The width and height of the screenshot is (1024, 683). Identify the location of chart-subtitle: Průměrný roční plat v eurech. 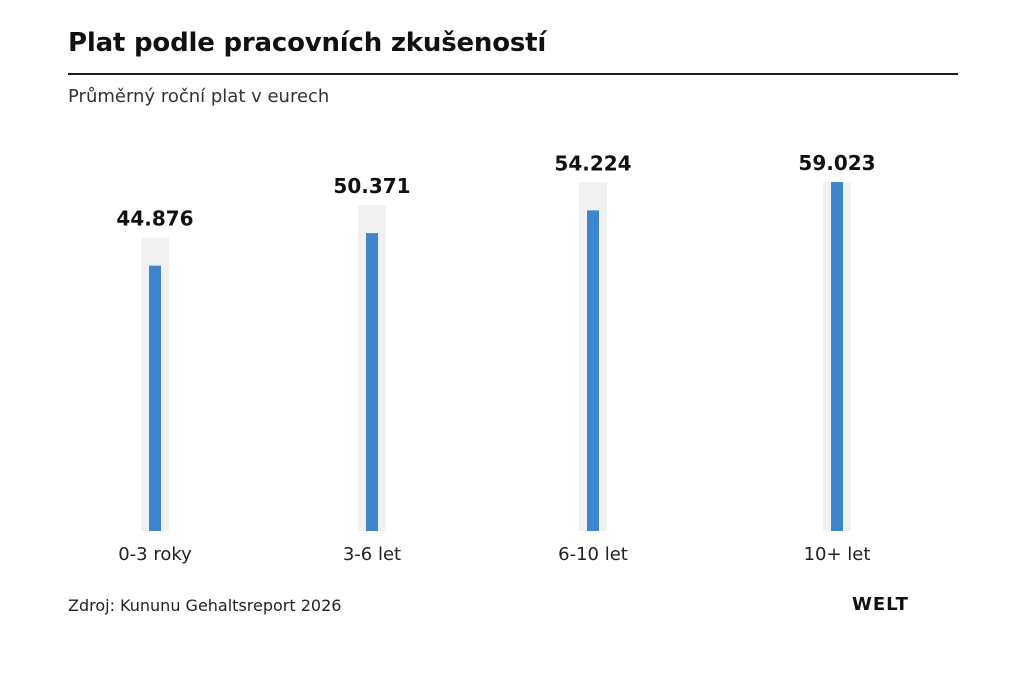
(199, 96).